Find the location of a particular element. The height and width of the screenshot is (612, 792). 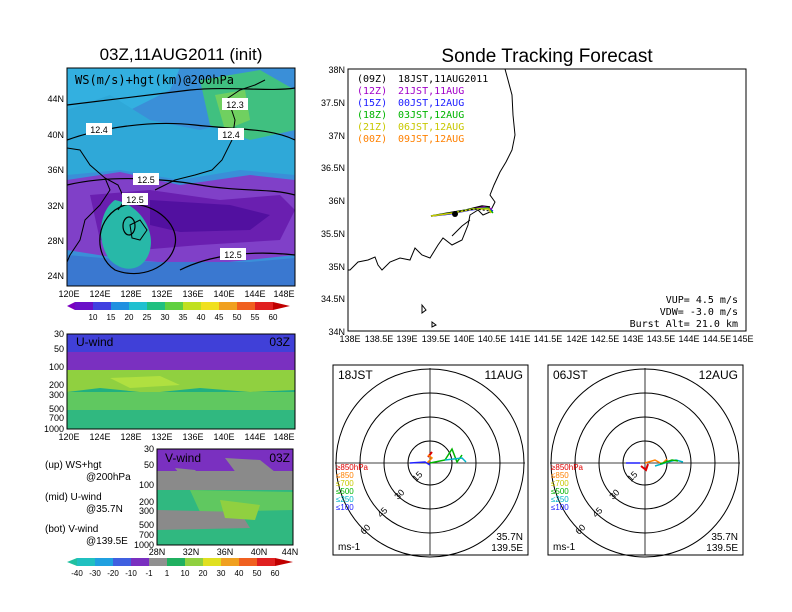

u-wind-label: U-wind is located at coordinates (94, 342).